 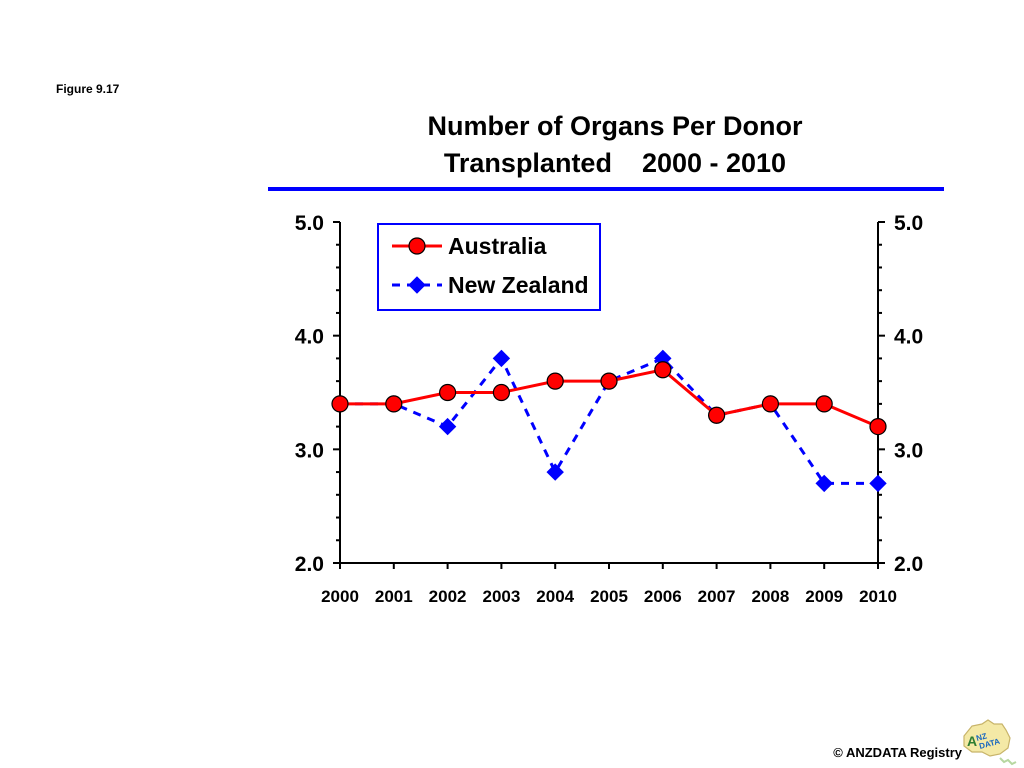 I want to click on x-tick-label: 2003, so click(x=501, y=596).